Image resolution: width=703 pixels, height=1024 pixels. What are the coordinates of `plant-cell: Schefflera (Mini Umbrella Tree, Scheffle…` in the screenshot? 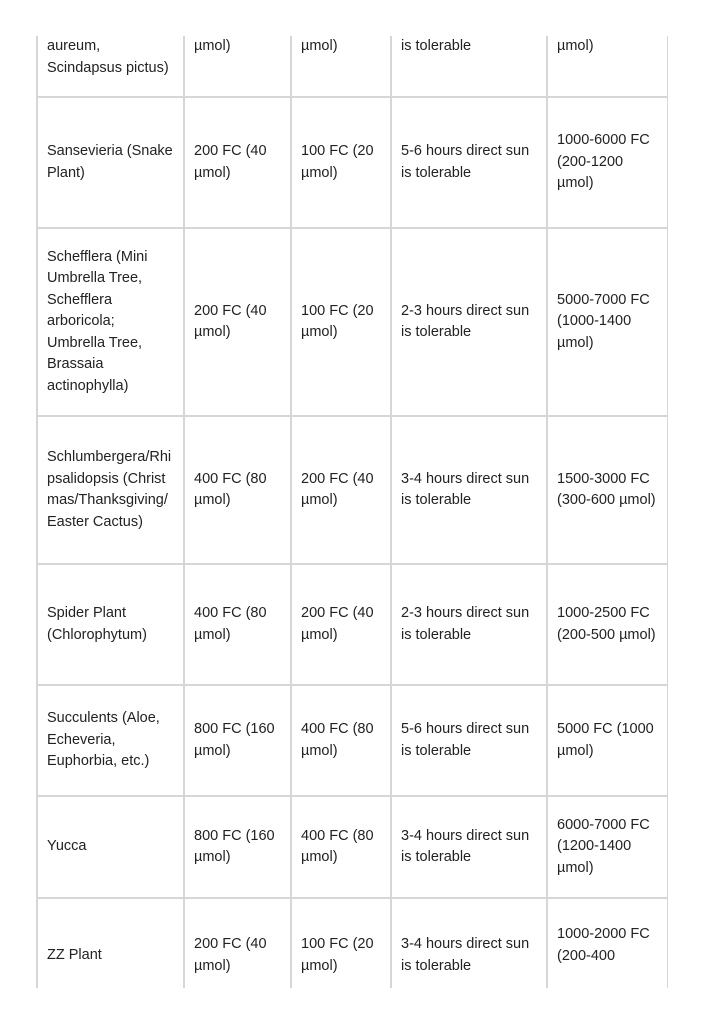 It's located at (110, 322).